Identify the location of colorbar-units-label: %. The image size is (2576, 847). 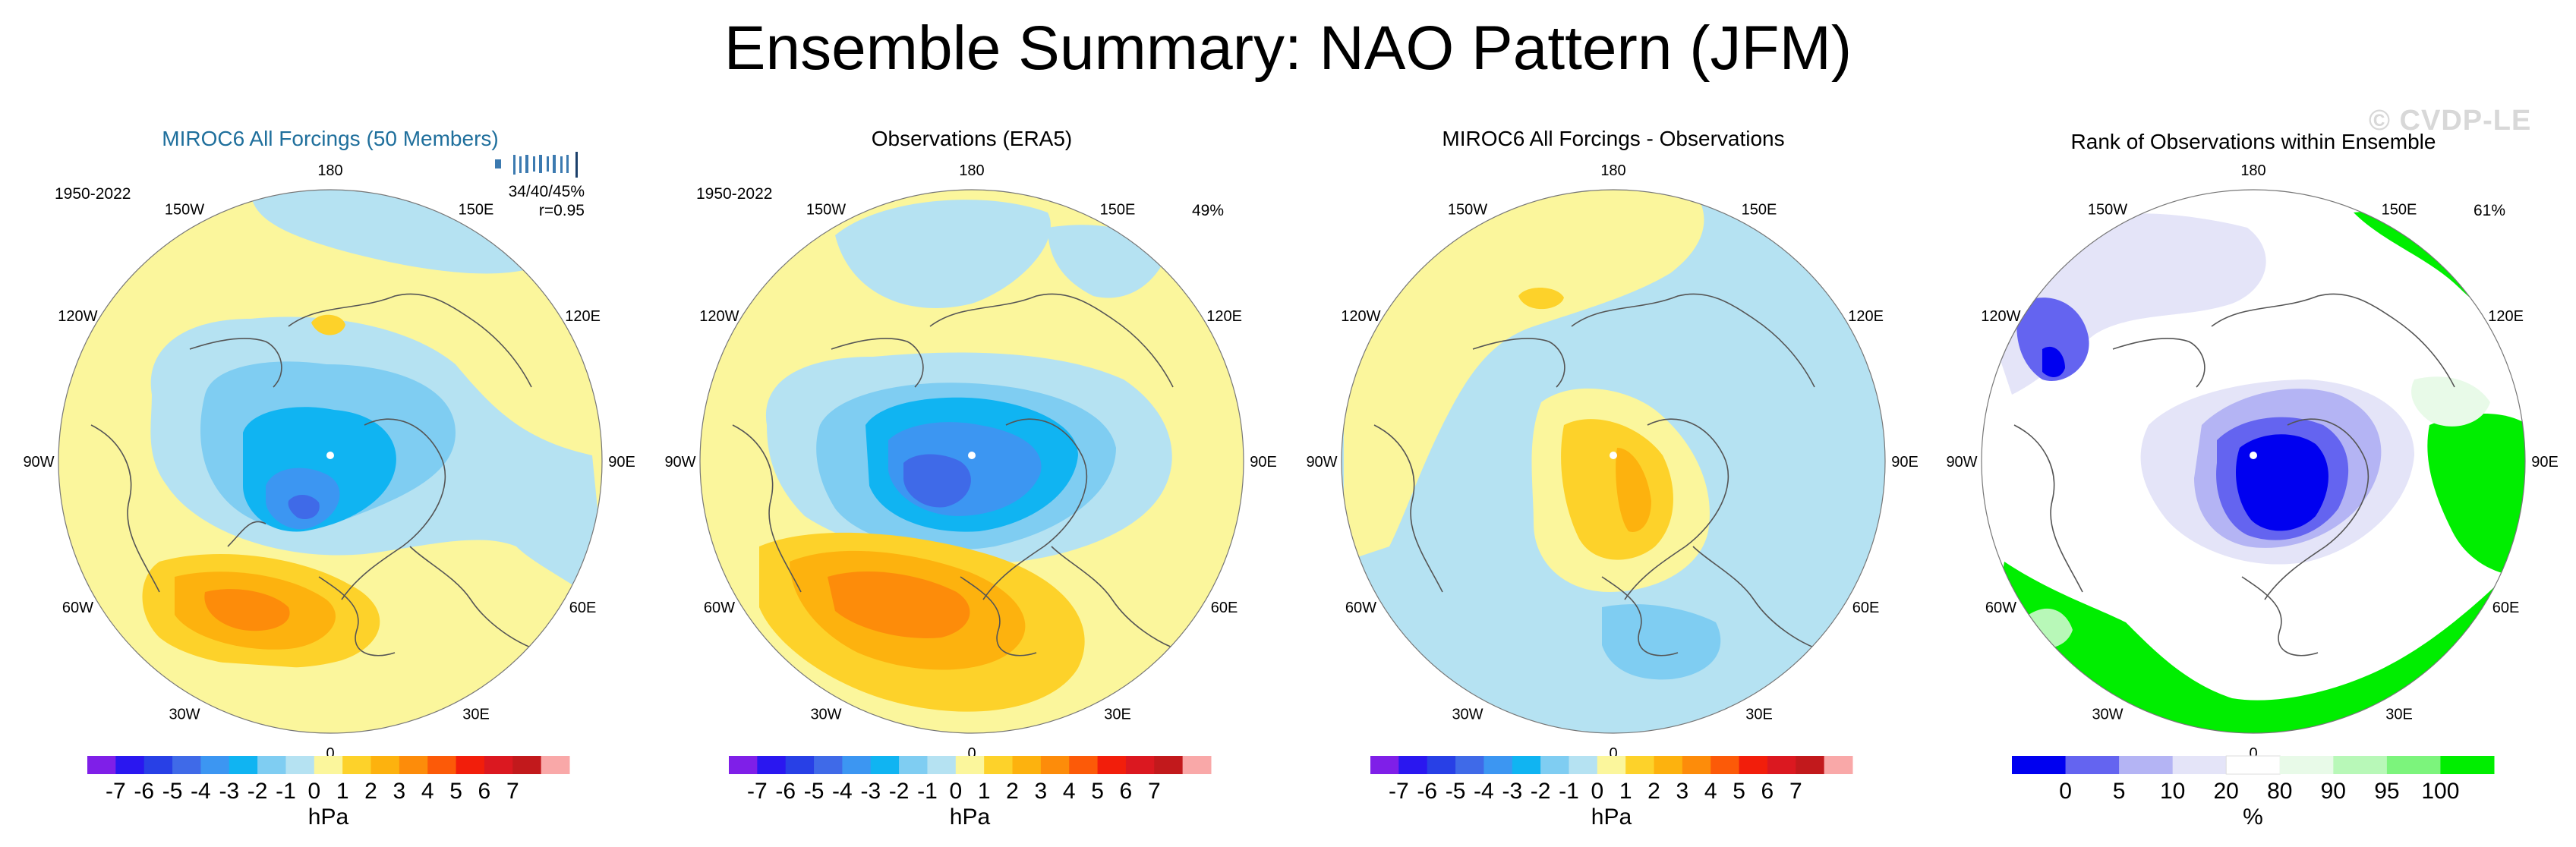
(2253, 817).